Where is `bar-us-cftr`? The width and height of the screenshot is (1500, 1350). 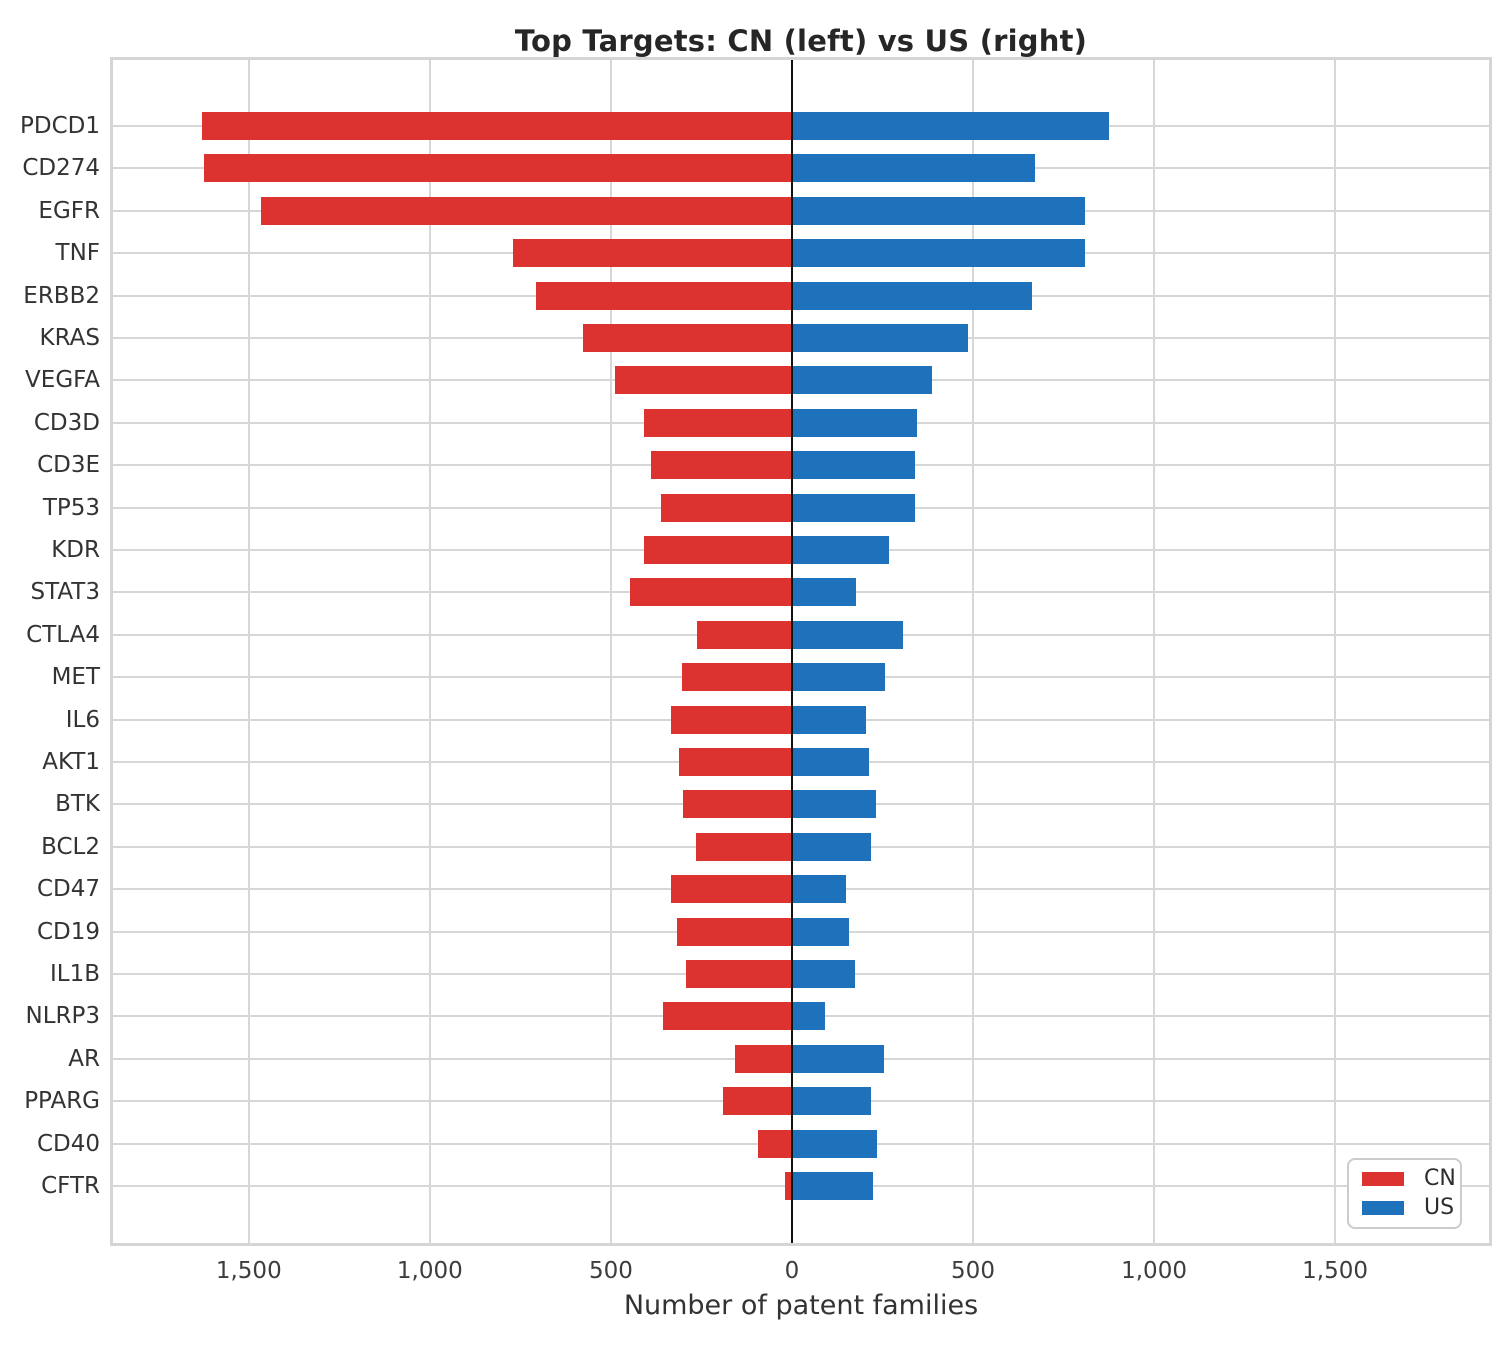 bar-us-cftr is located at coordinates (832, 1186).